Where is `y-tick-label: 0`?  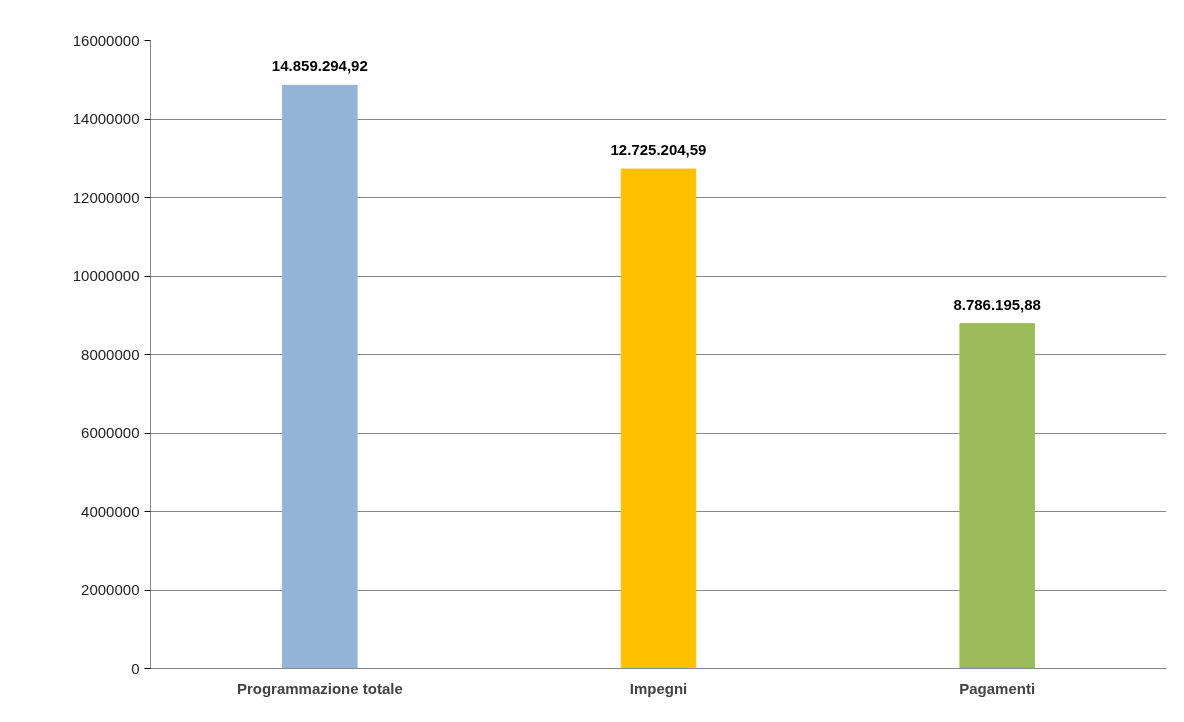
y-tick-label: 0 is located at coordinates (135, 668).